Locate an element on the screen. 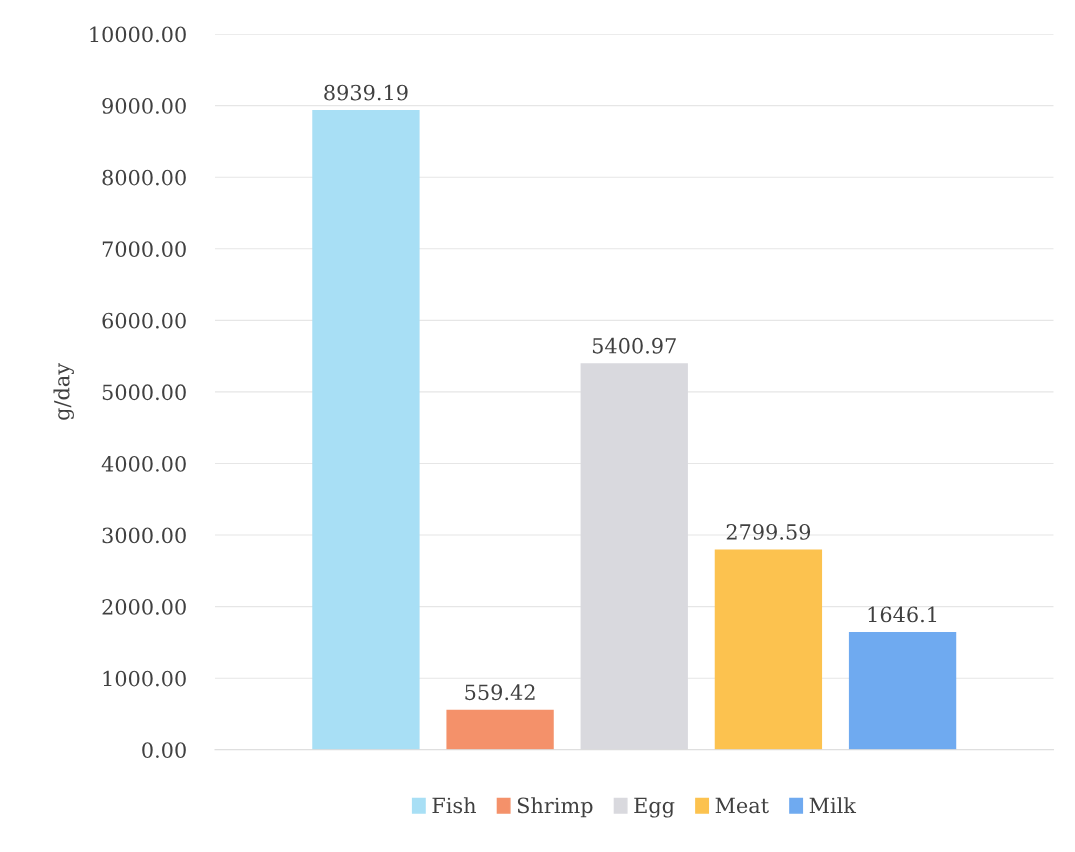 The height and width of the screenshot is (852, 1075). legend-label: Milk is located at coordinates (833, 805).